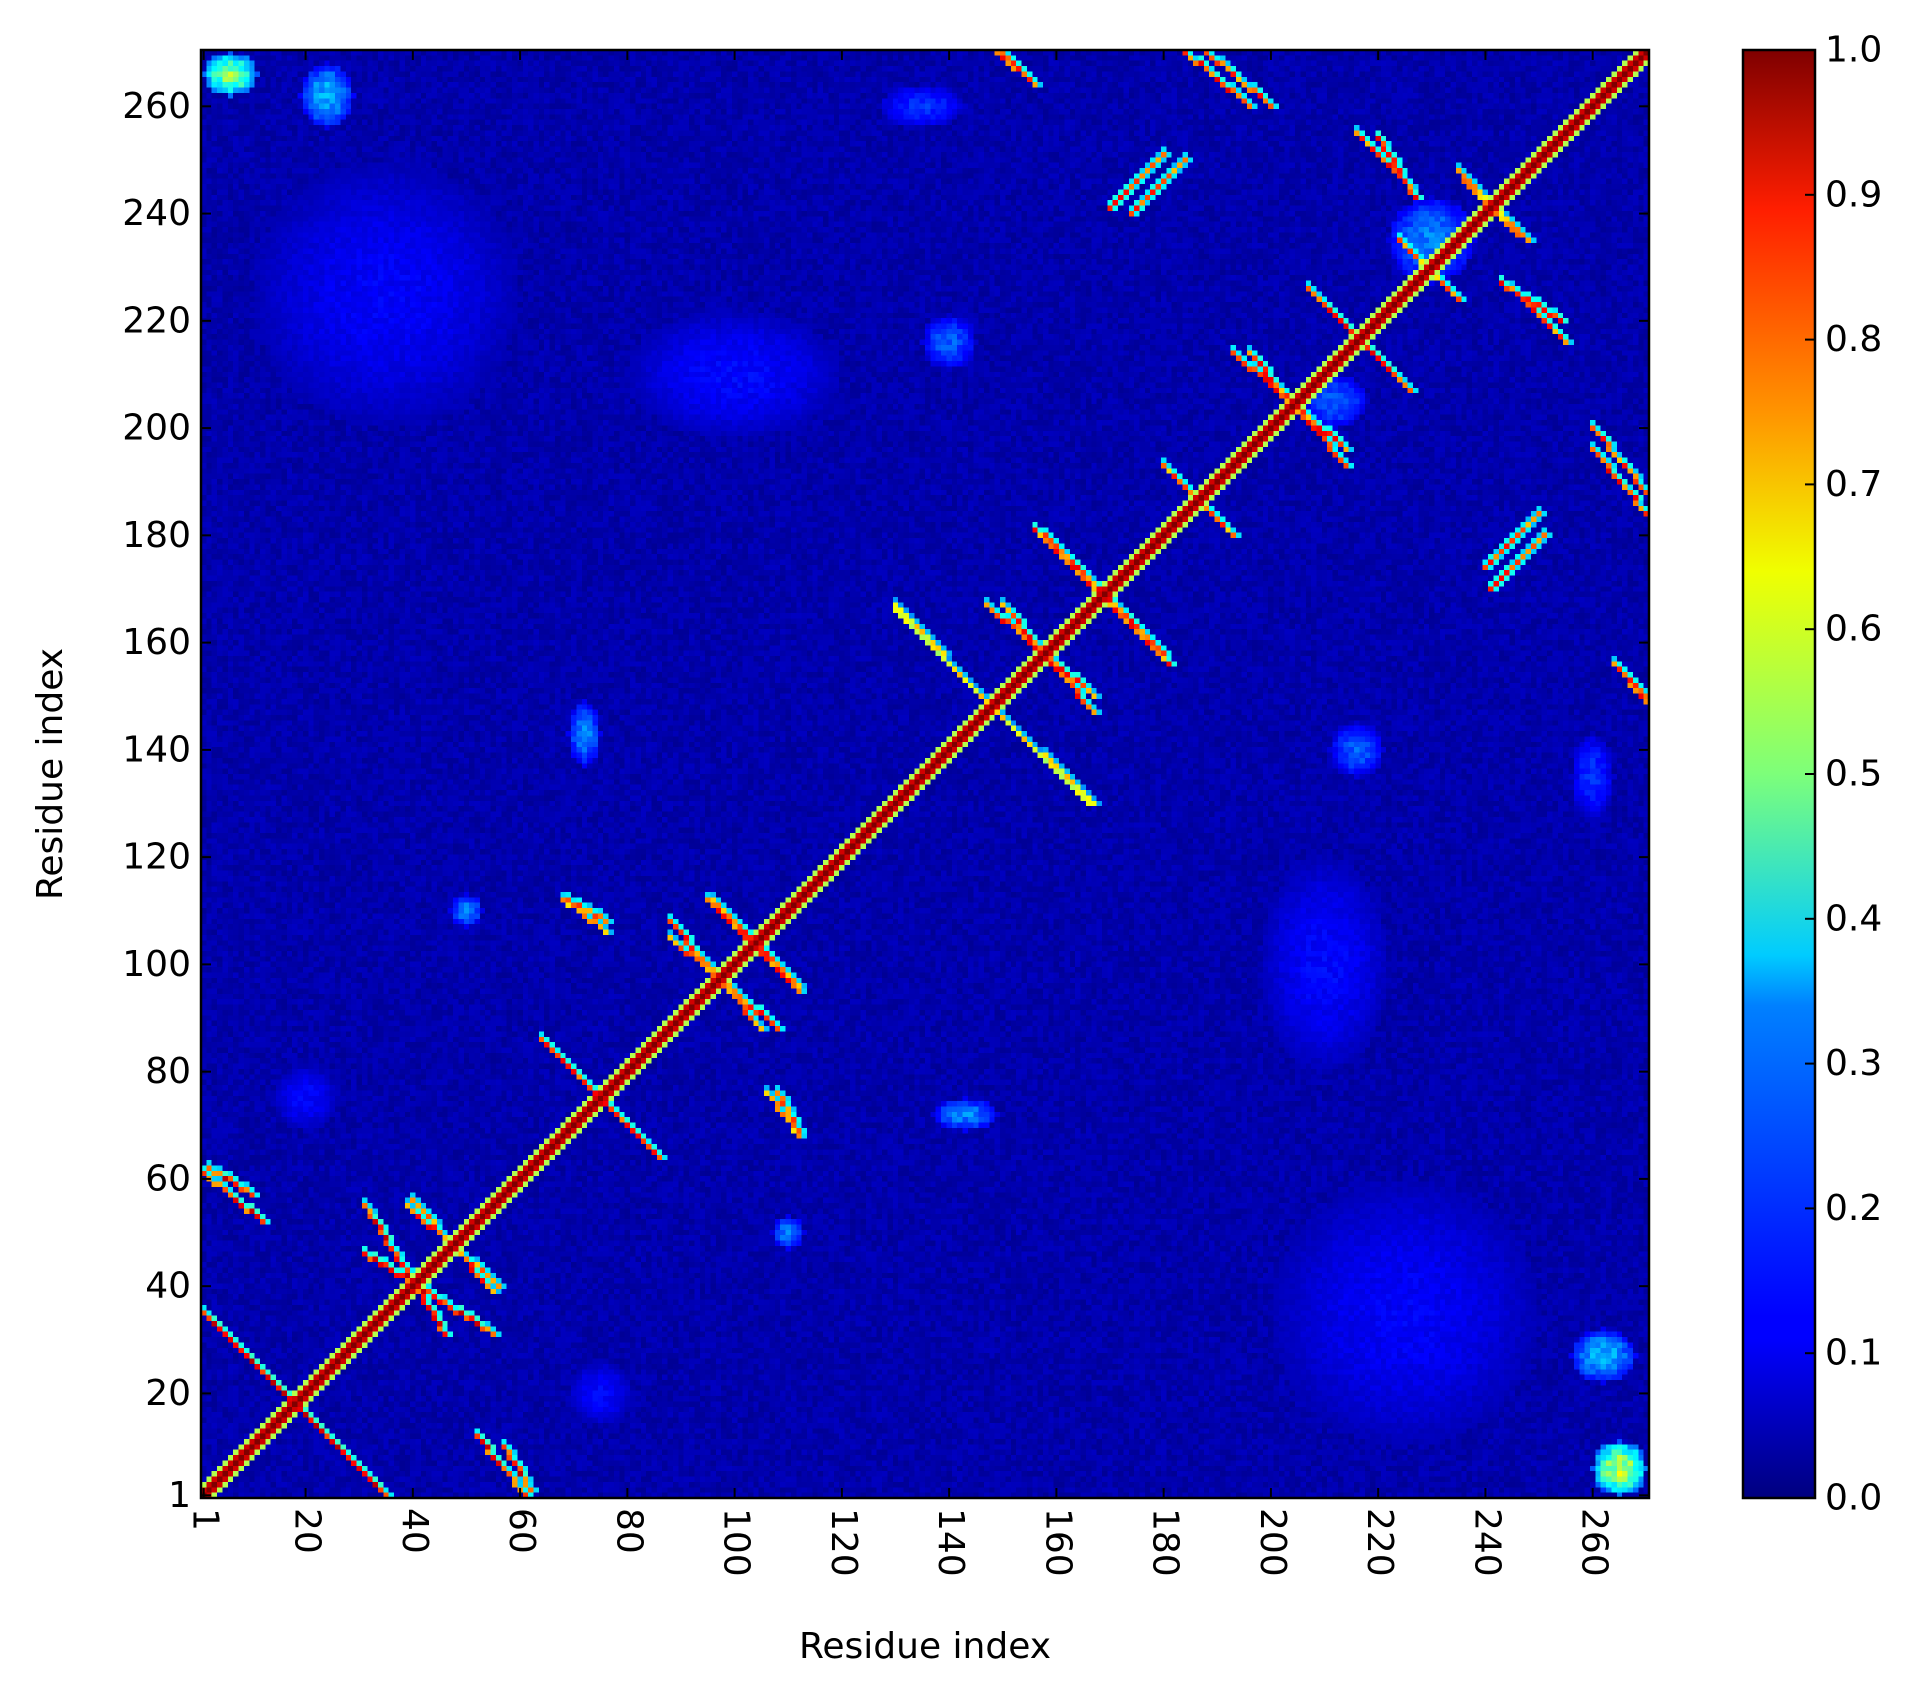 This screenshot has width=1929, height=1690. I want to click on x-tick-label: 60, so click(521, 1531).